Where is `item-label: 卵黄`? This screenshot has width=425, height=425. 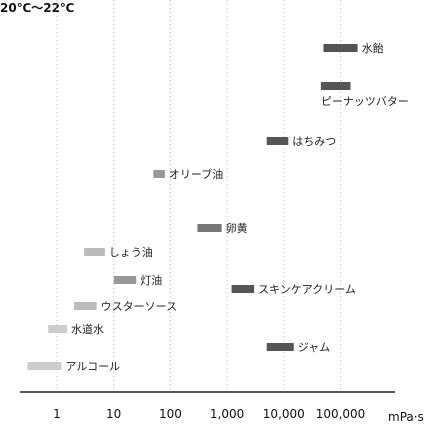
item-label: 卵黄 is located at coordinates (237, 228).